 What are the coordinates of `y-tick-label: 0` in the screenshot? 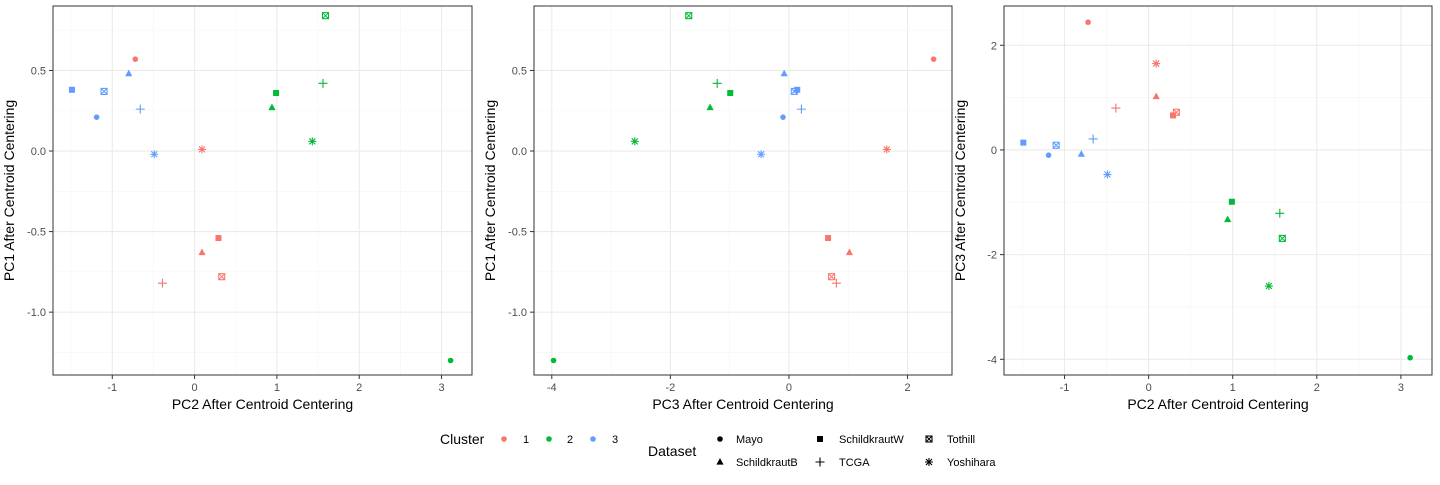 It's located at (994, 151).